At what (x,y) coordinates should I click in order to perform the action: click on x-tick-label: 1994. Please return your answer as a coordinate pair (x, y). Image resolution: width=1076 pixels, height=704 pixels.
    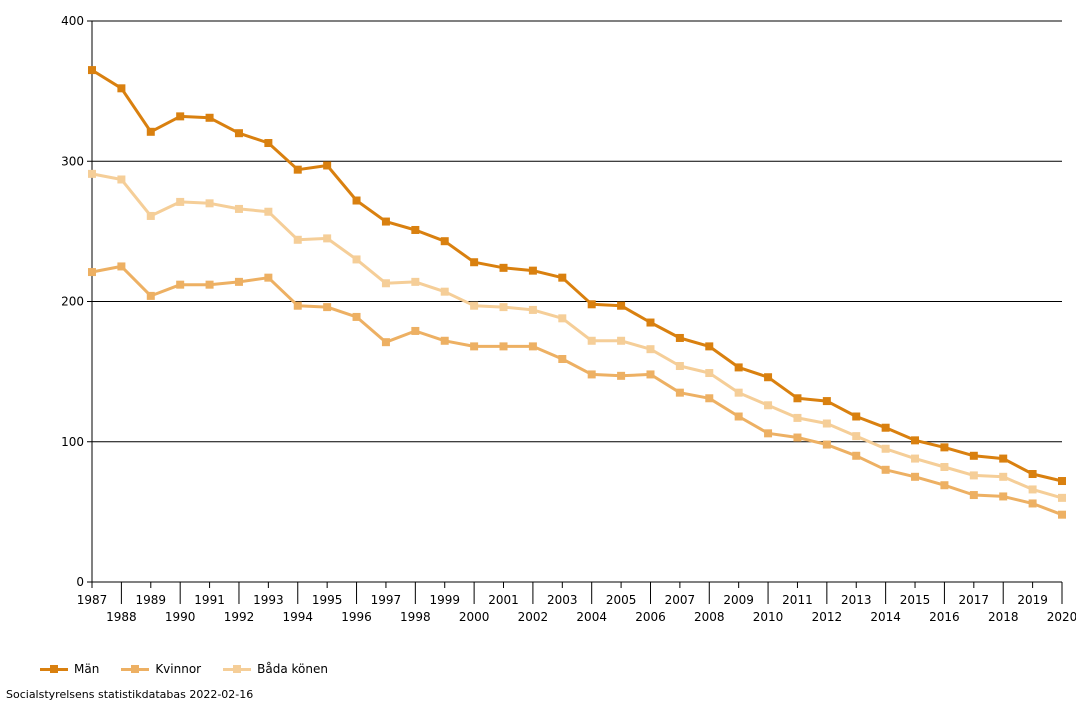
    Looking at the image, I should click on (297, 617).